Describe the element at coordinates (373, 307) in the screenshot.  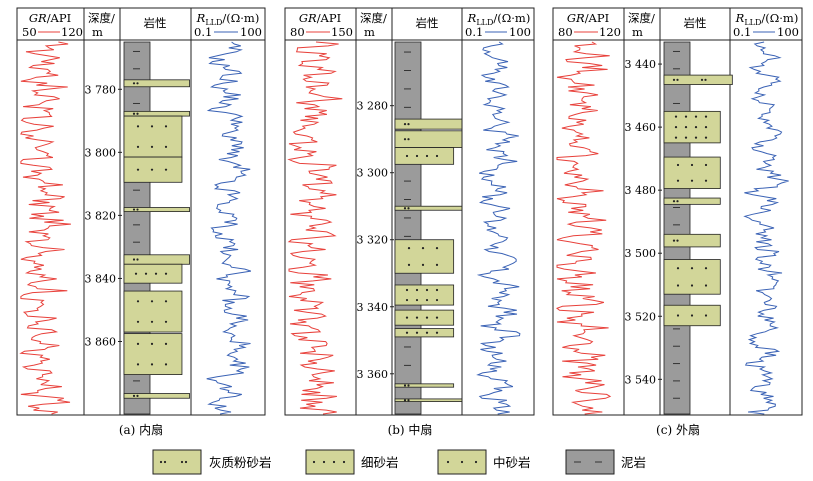
I see `depth-tick-label: 3 340` at that location.